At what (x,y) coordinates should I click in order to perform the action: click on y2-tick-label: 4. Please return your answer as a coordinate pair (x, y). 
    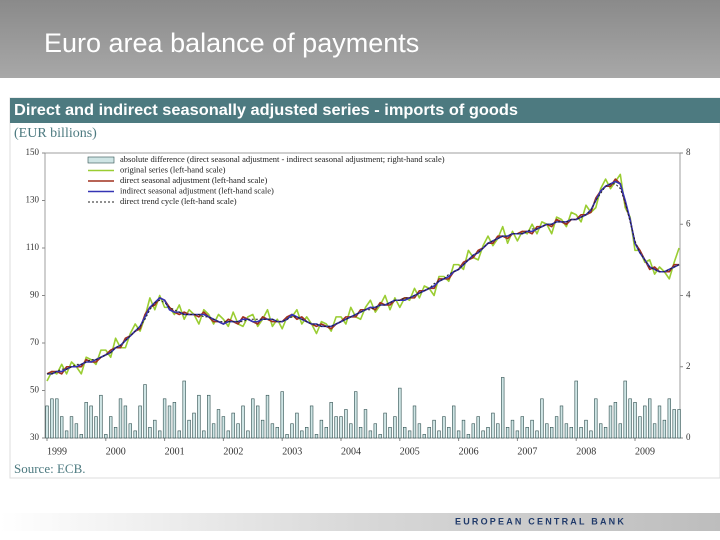
    Looking at the image, I should click on (688, 295).